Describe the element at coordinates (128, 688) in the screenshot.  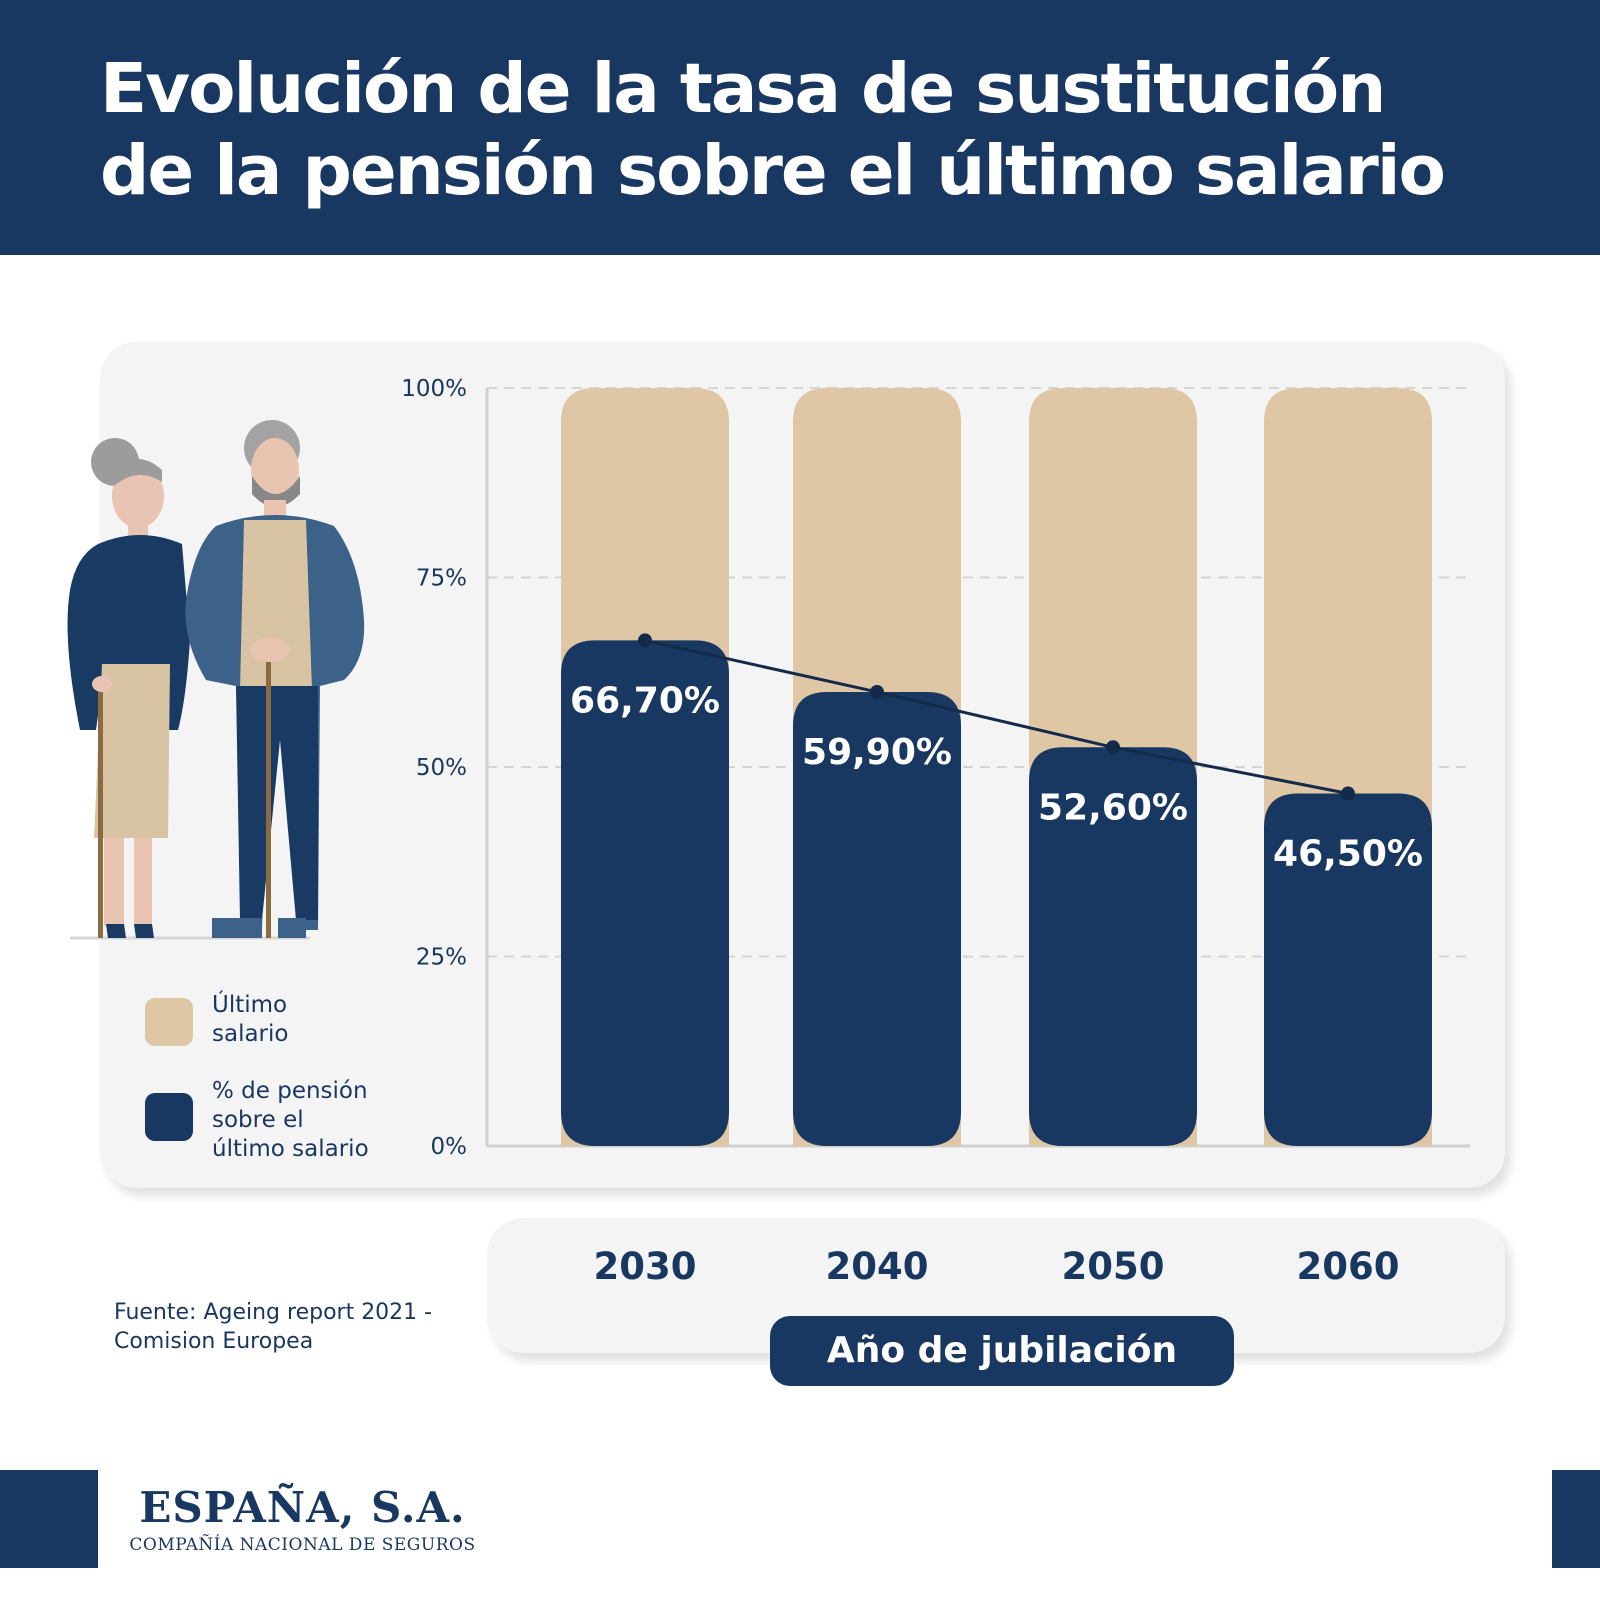
I see `elderly-woman-figure` at that location.